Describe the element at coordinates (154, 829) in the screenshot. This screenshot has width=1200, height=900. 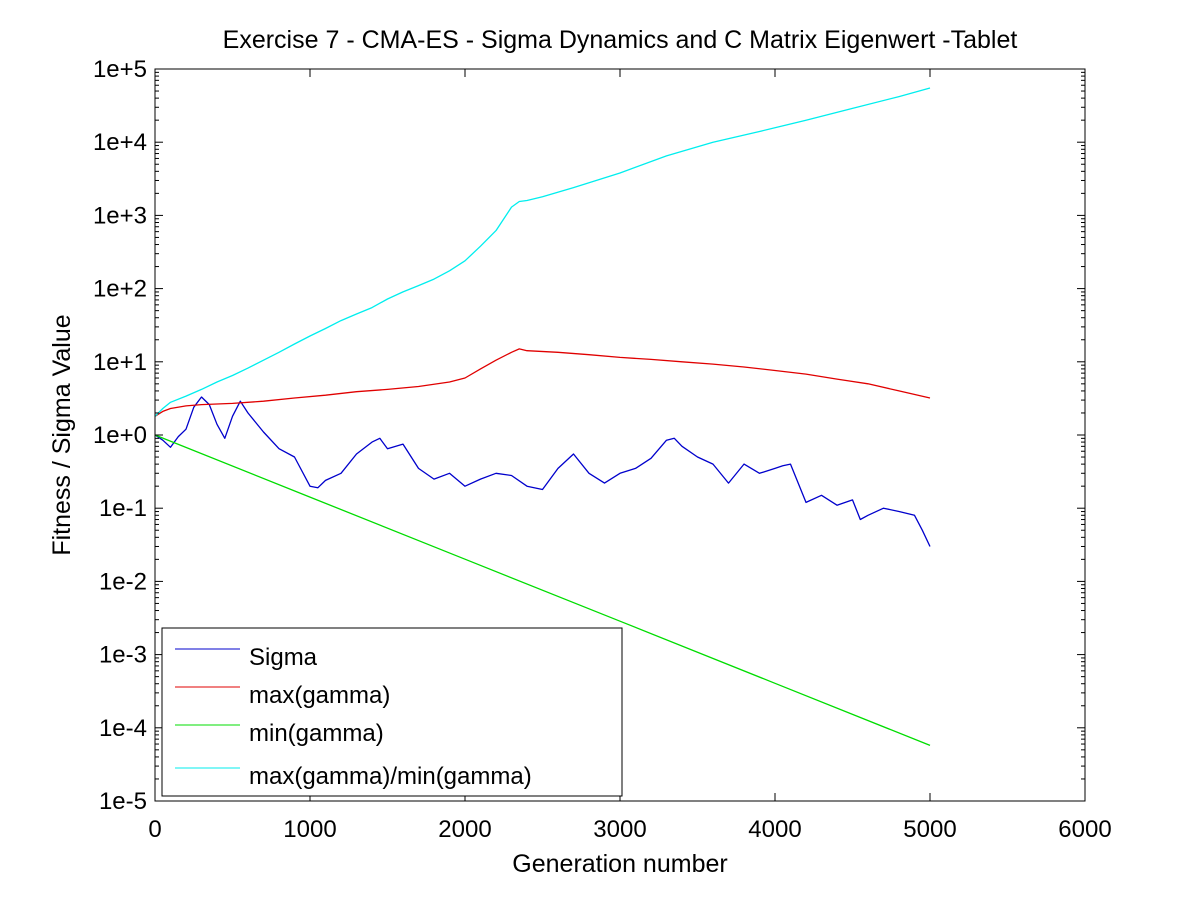
I see `x-tick-label: 0` at that location.